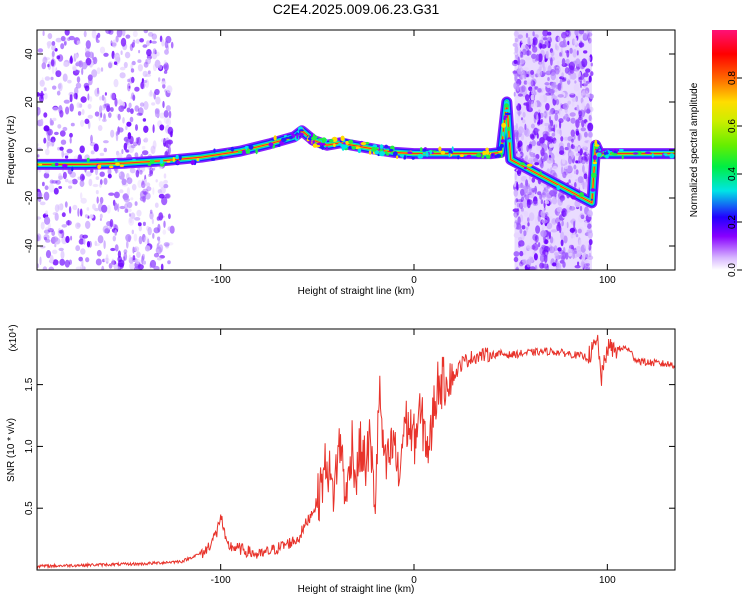 Image resolution: width=750 pixels, height=600 pixels. What do you see at coordinates (732, 270) in the screenshot?
I see `colorbar-tick-label: 0.0` at bounding box center [732, 270].